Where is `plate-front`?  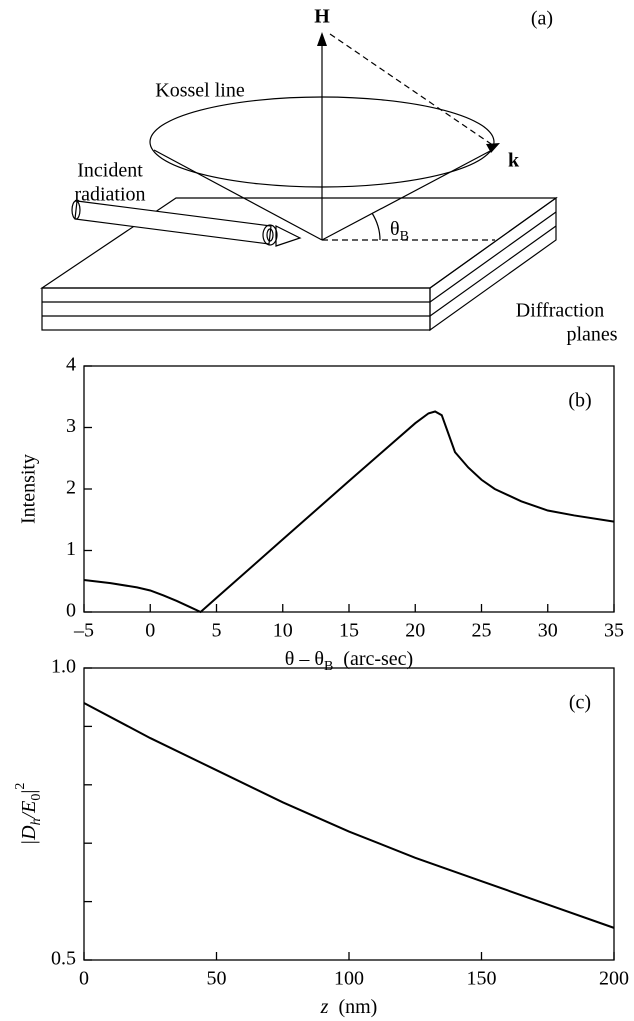
plate-front is located at coordinates (236, 309).